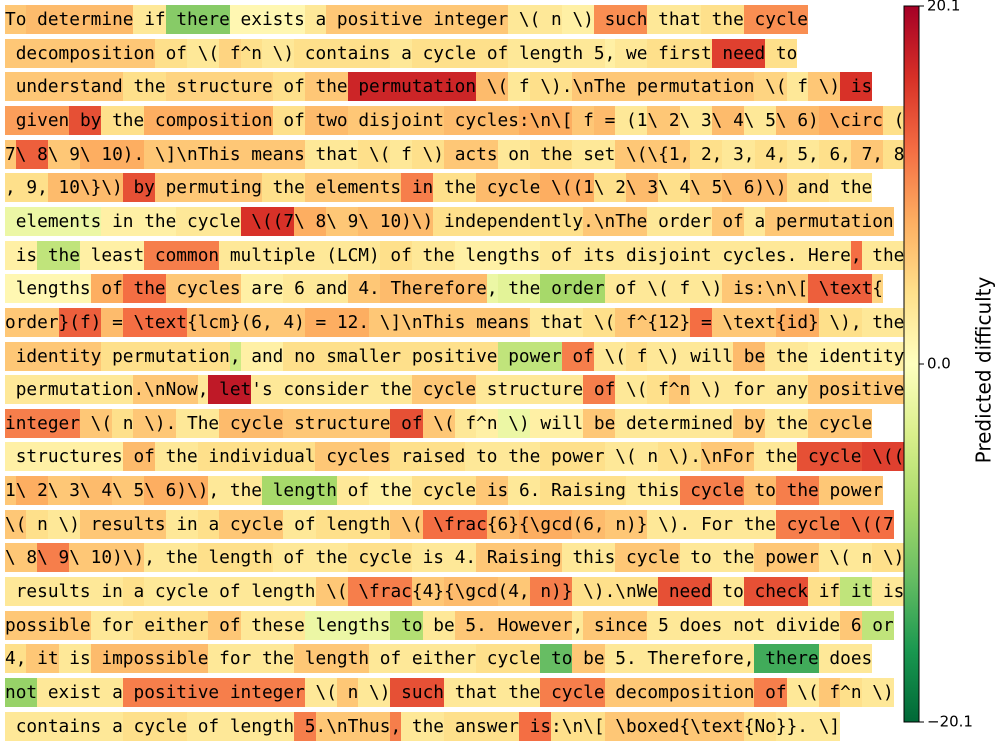 This screenshot has width=997, height=746. What do you see at coordinates (524, 491) in the screenshot?
I see `token: 6.` at bounding box center [524, 491].